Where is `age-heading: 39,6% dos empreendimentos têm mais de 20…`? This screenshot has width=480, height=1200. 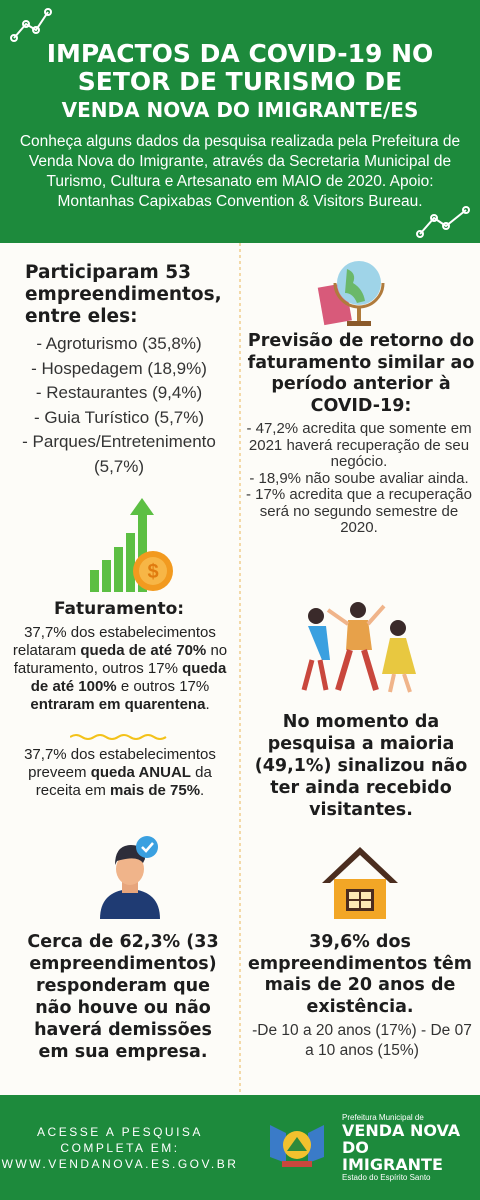 age-heading: 39,6% dos empreendimentos têm mais de 20… is located at coordinates (360, 974).